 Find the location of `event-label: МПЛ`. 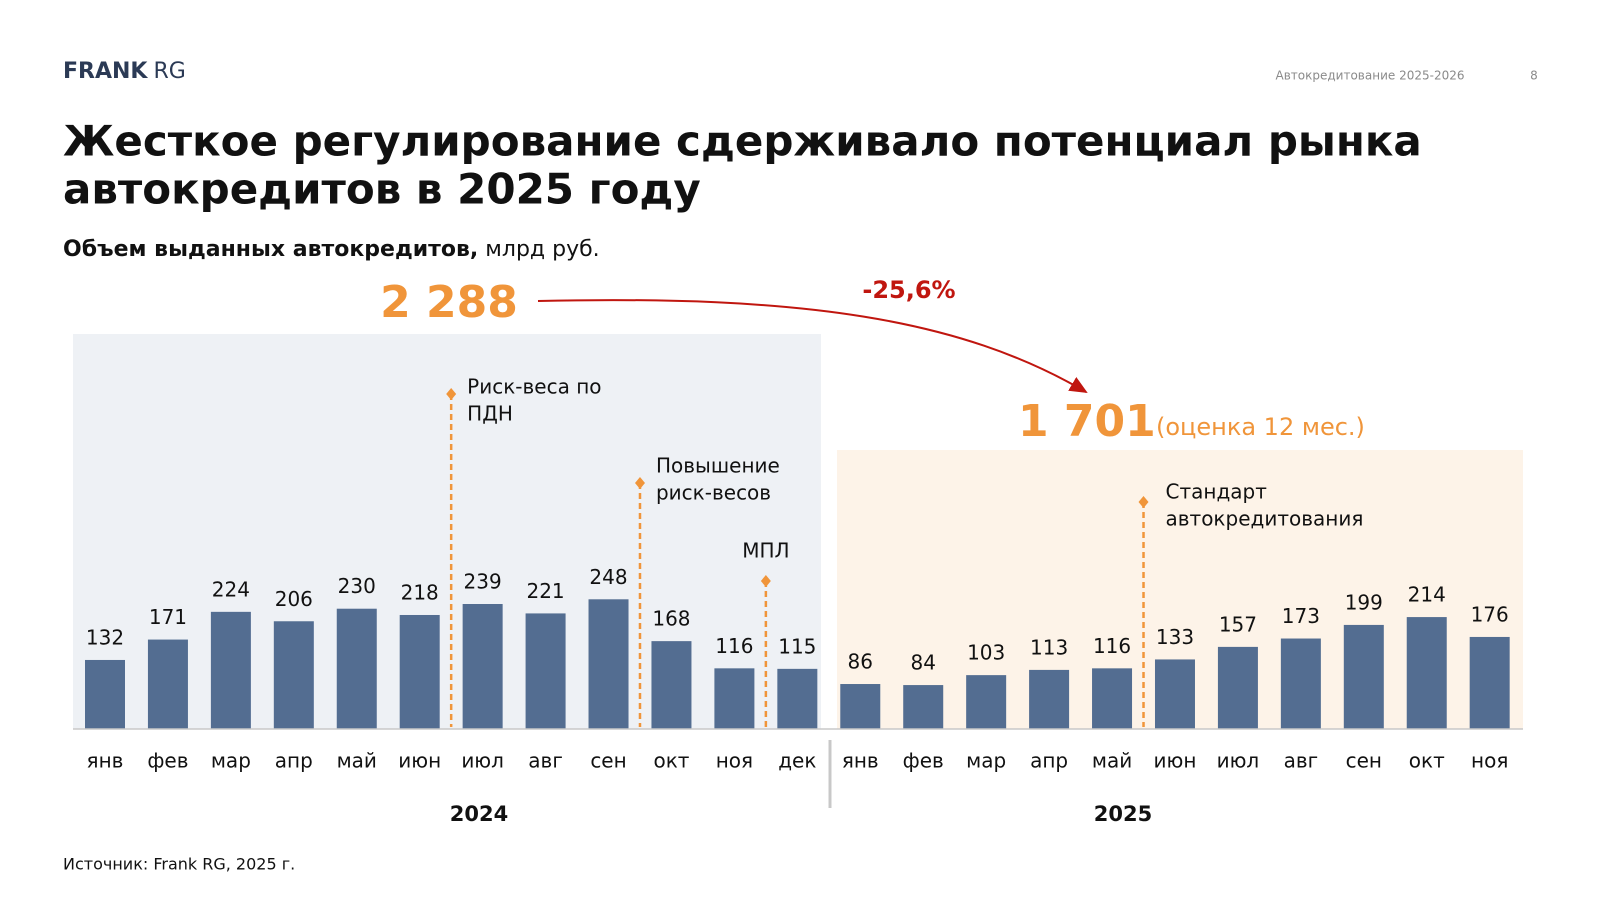

event-label: МПЛ is located at coordinates (765, 551).